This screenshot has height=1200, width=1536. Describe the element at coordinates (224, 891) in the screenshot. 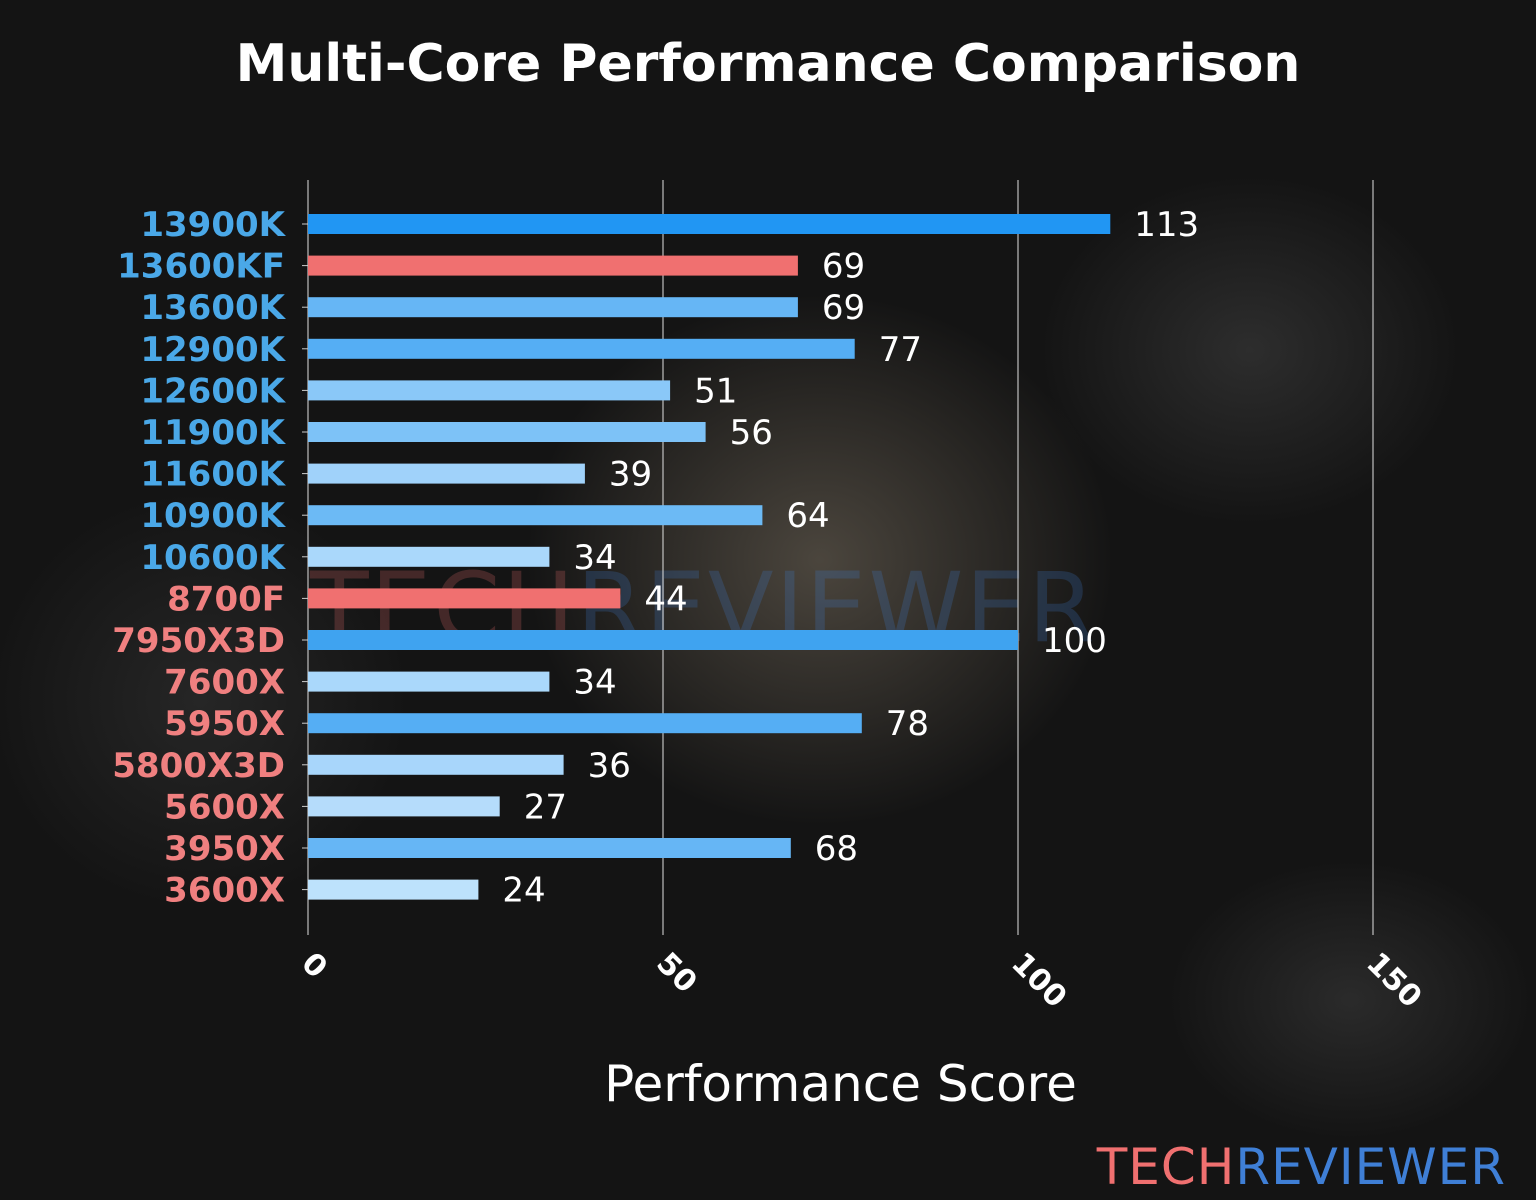

I see `category-label: 3600X` at that location.